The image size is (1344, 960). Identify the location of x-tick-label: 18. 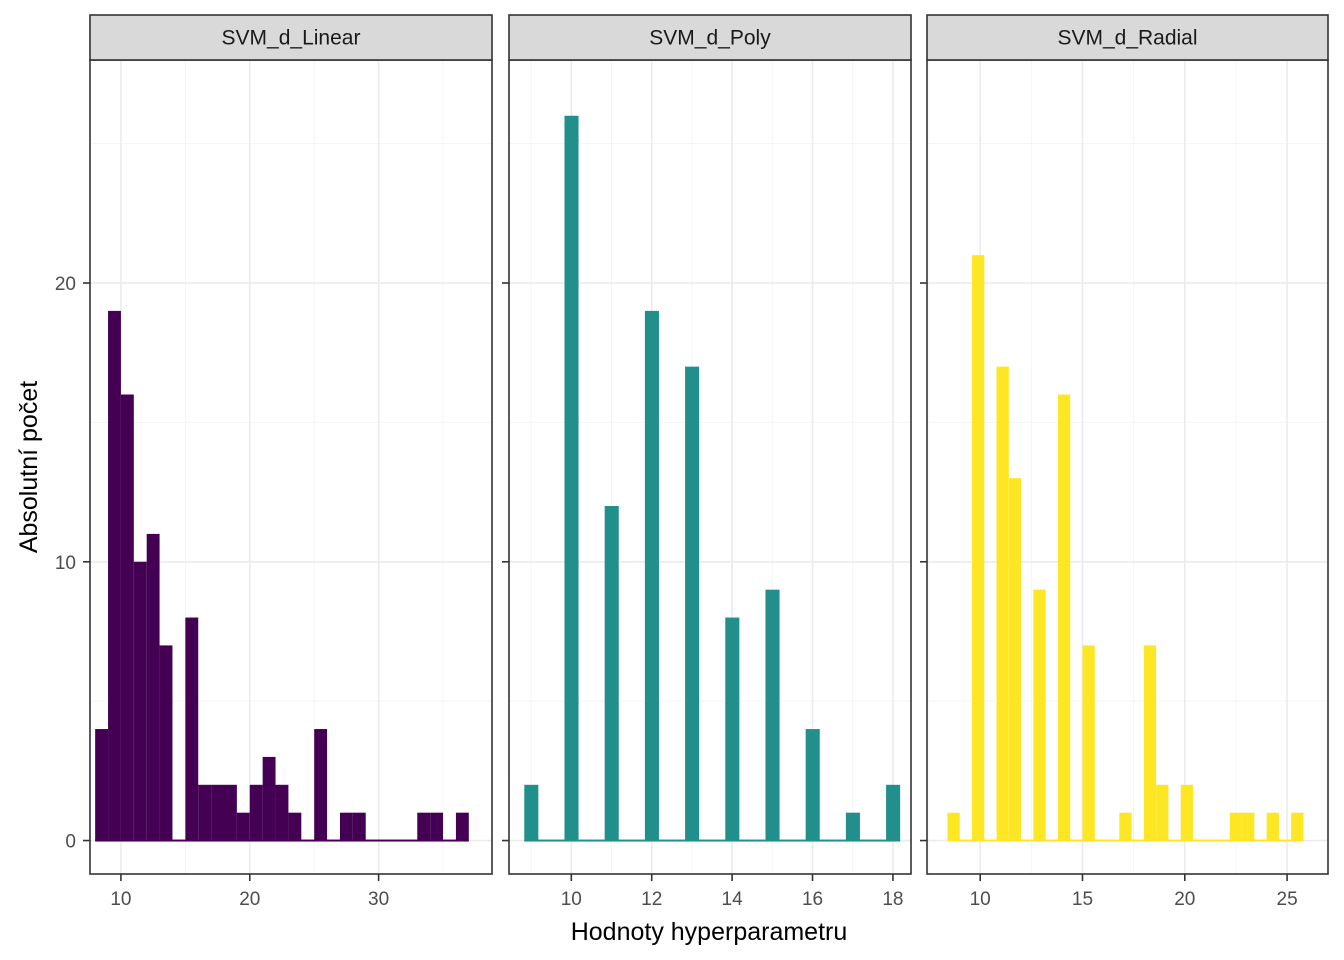
(892, 899).